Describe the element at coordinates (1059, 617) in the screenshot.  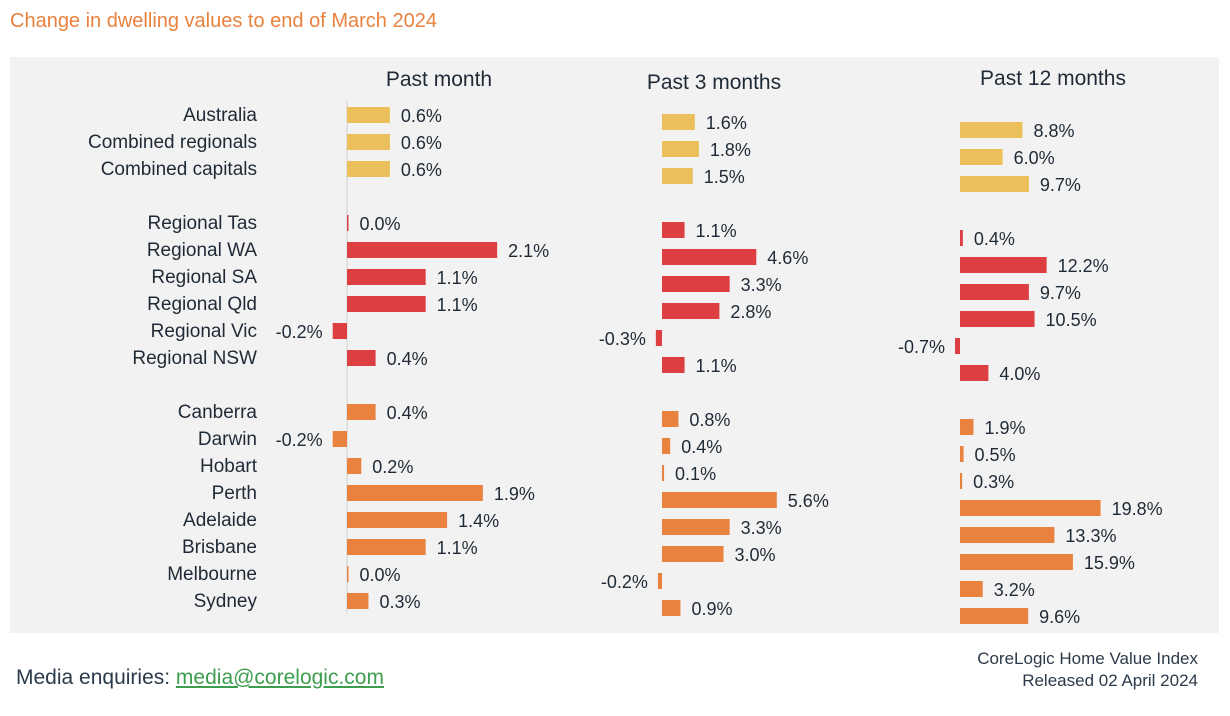
I see `data-label-past-12-months-sydney: 9.6%` at that location.